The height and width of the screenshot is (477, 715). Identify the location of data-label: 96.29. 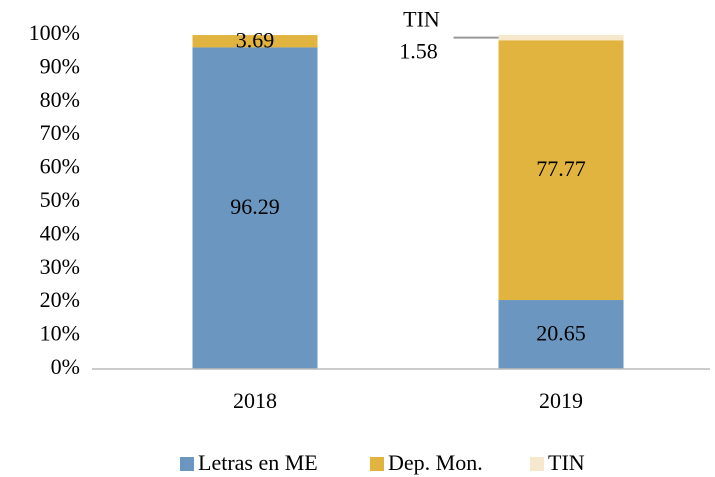
(255, 206).